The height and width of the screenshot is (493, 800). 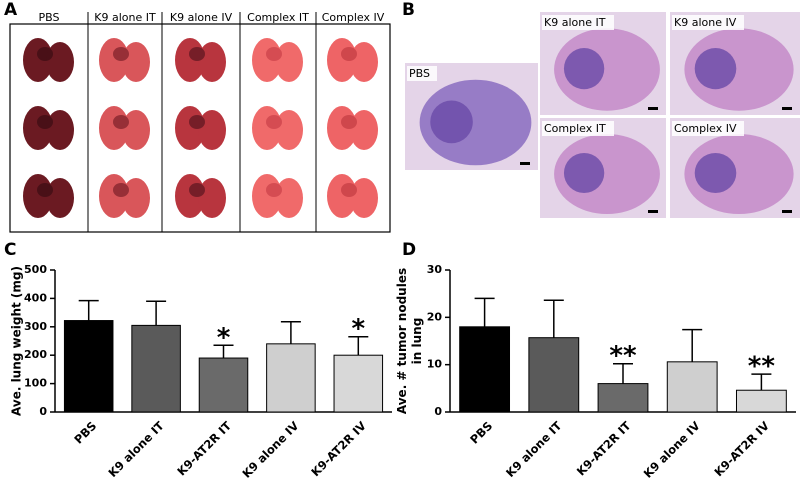 What do you see at coordinates (201, 17) in the screenshot?
I see `column-header: K9 alone IV` at bounding box center [201, 17].